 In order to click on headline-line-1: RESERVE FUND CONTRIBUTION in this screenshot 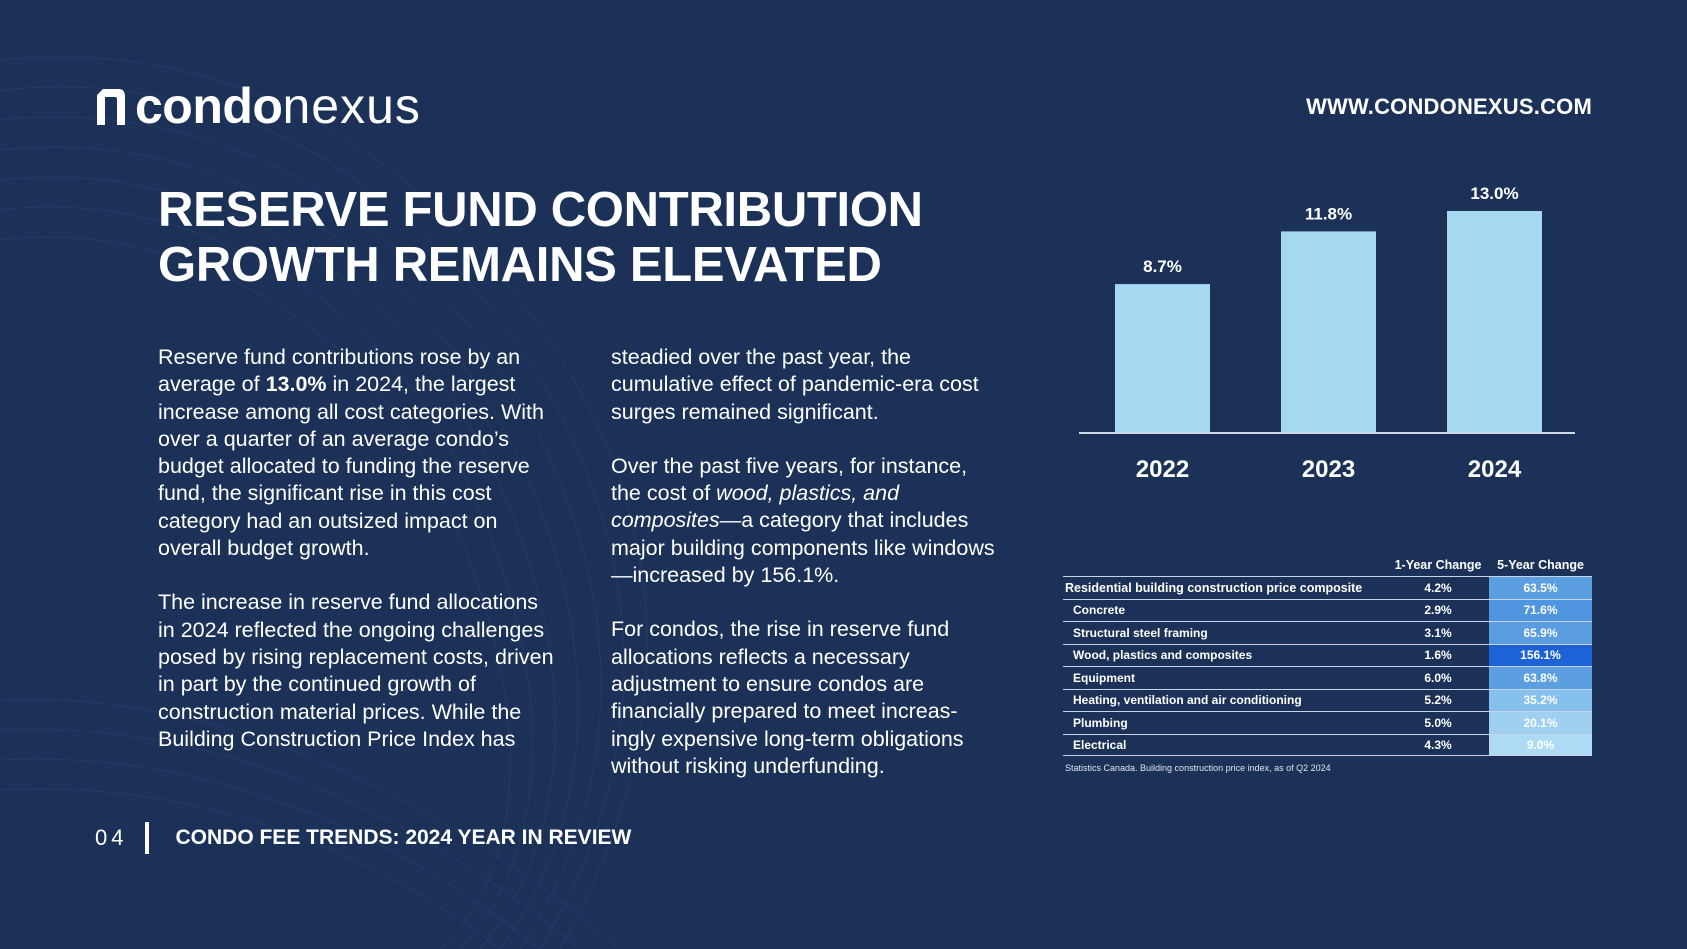, I will do `click(540, 210)`.